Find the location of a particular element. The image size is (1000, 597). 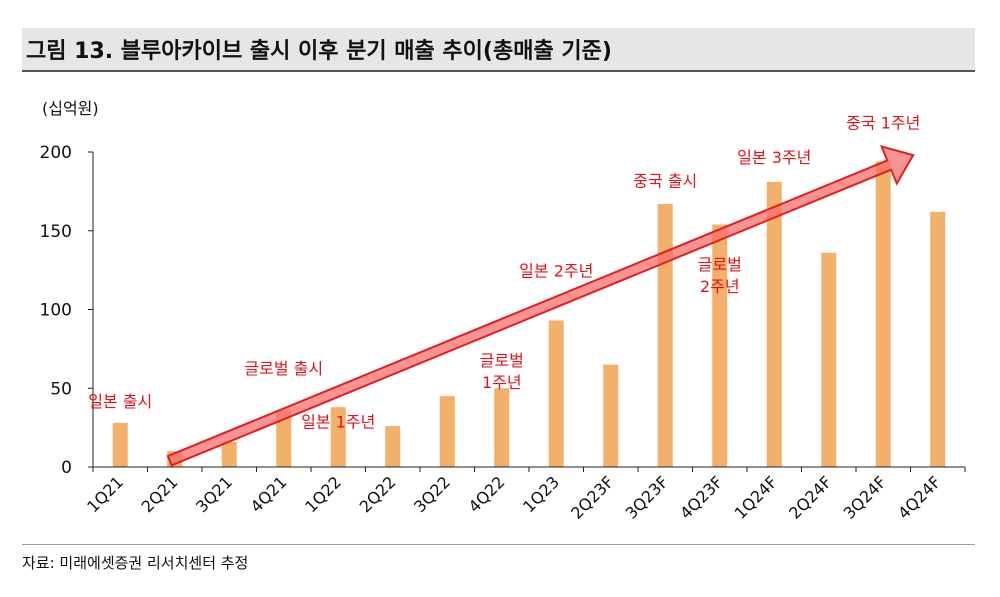

page-title: 그림 13. 블루아카이브 출시 이후 분기 매출 추이(총매출 기준) is located at coordinates (319, 51).